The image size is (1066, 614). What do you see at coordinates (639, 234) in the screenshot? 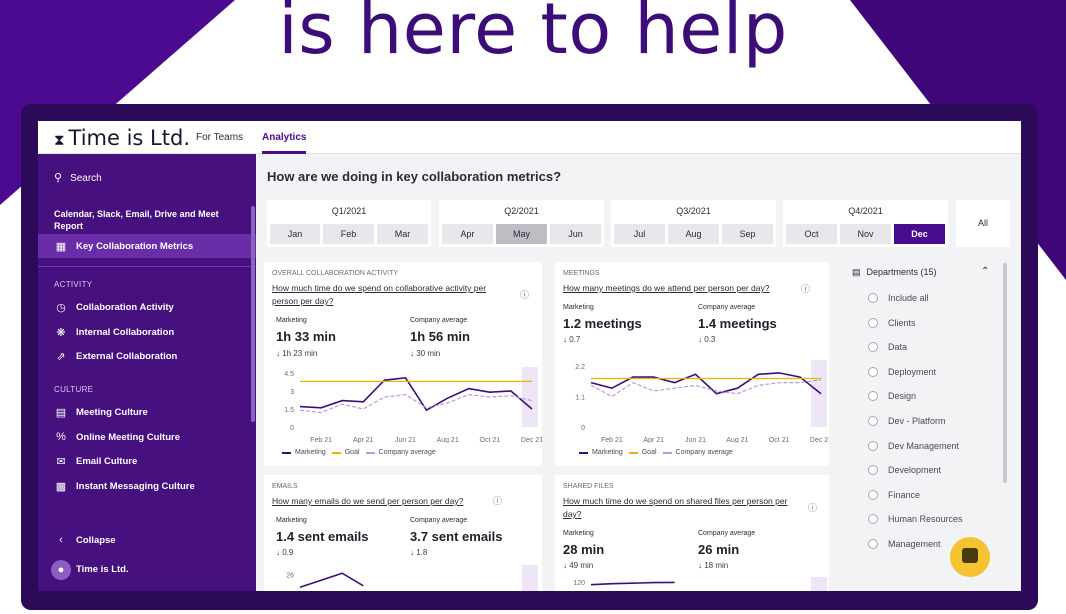
I see `month-jul: Jul` at bounding box center [639, 234].